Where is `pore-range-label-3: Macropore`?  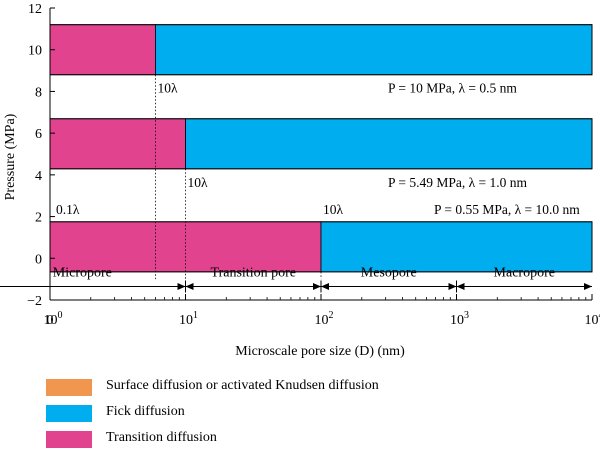
pore-range-label-3: Macropore is located at coordinates (524, 272).